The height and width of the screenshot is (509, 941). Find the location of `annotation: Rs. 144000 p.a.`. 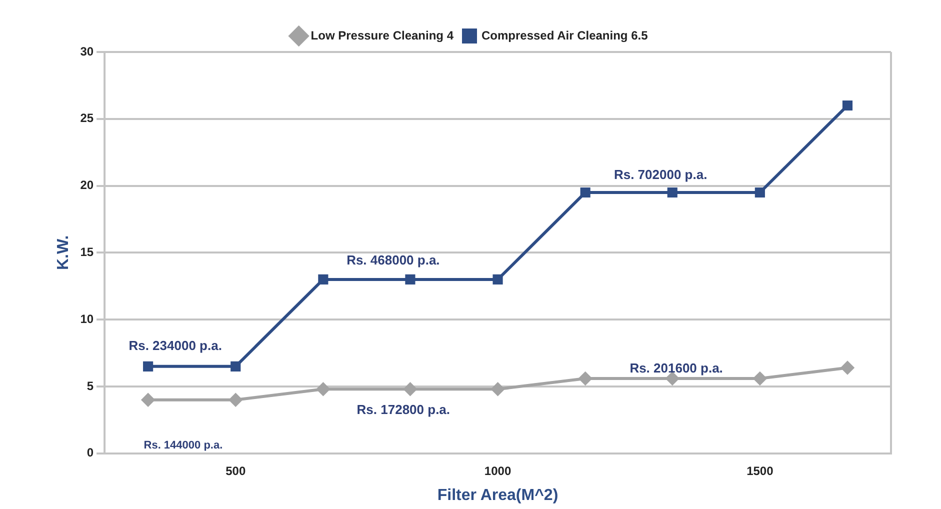

annotation: Rs. 144000 p.a. is located at coordinates (183, 445).